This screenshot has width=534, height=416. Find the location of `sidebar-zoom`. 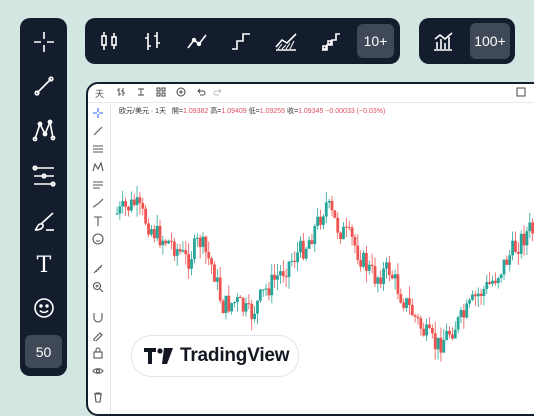

sidebar-zoom is located at coordinates (99, 287).